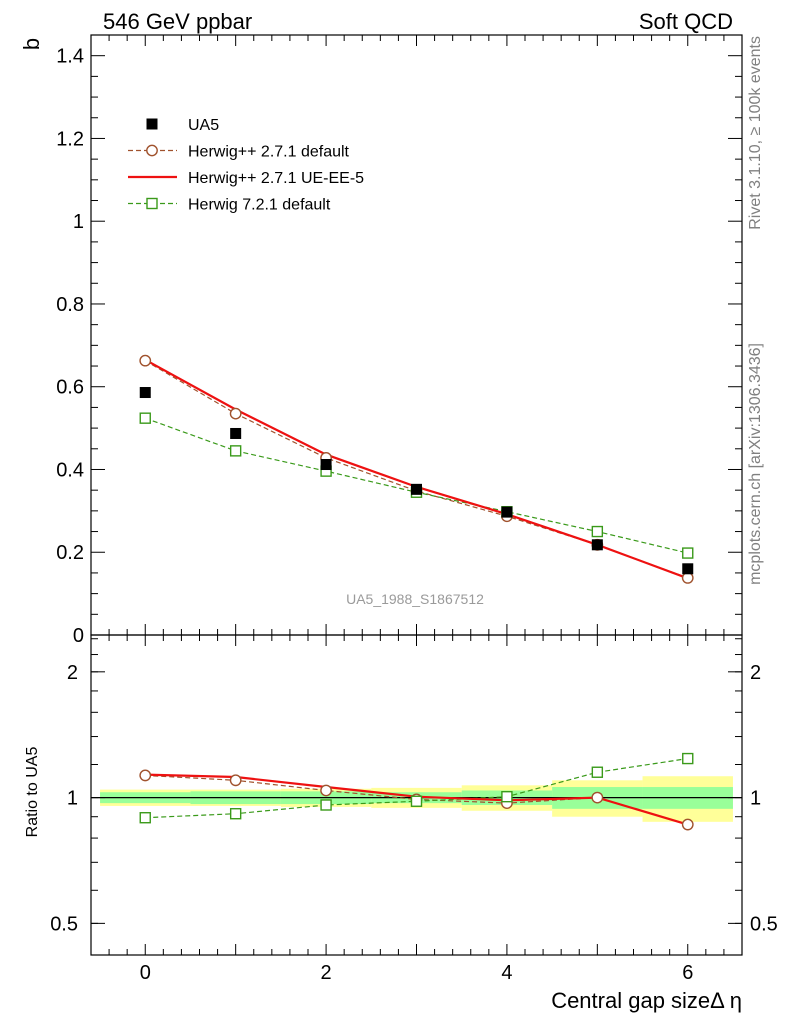 The height and width of the screenshot is (1024, 786). What do you see at coordinates (145, 973) in the screenshot?
I see `x-tick-label: 0` at bounding box center [145, 973].